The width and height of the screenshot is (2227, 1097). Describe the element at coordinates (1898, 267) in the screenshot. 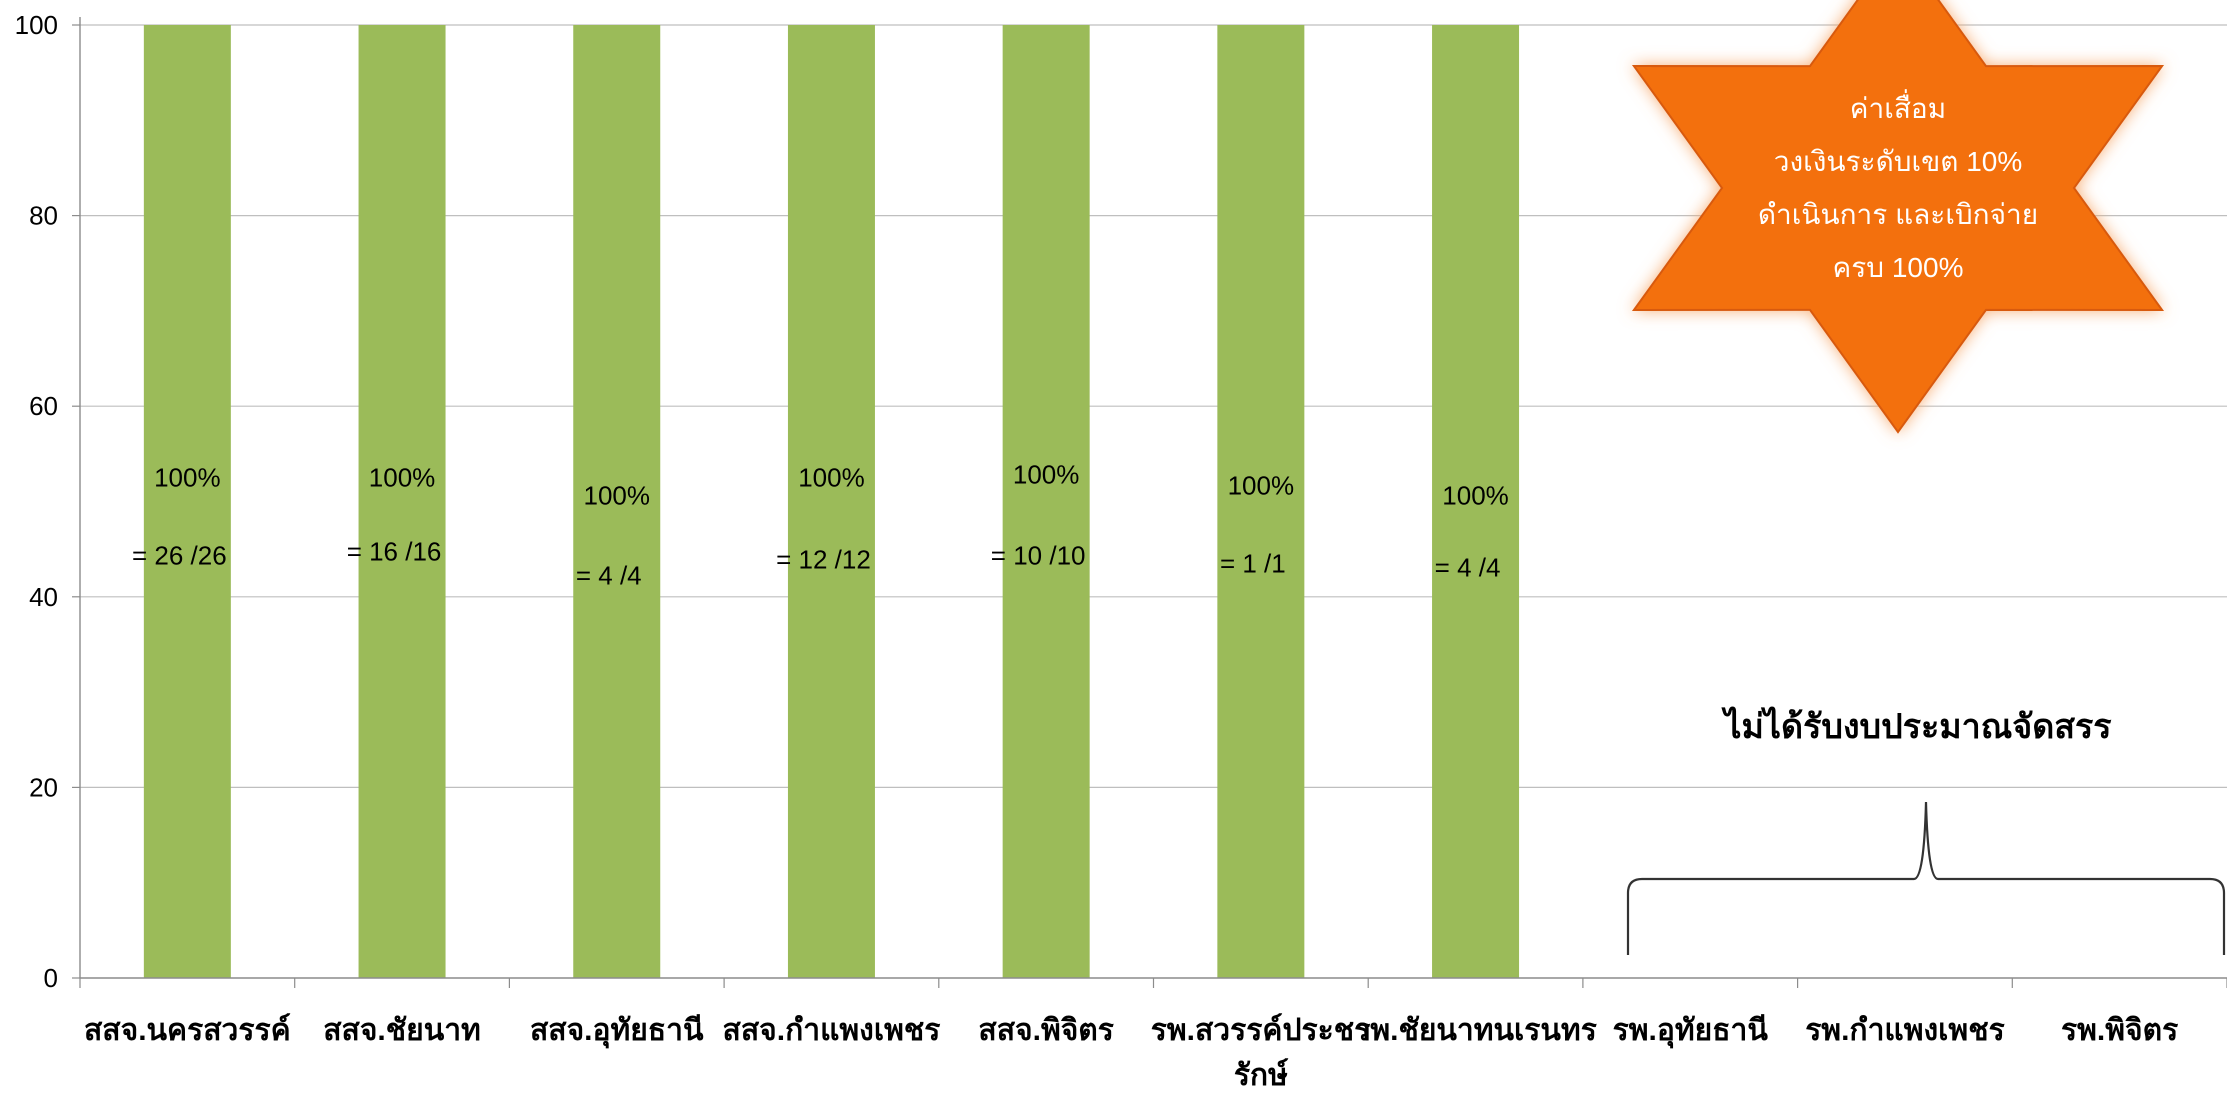

I see `star-callout-text: ครบ 100%` at that location.